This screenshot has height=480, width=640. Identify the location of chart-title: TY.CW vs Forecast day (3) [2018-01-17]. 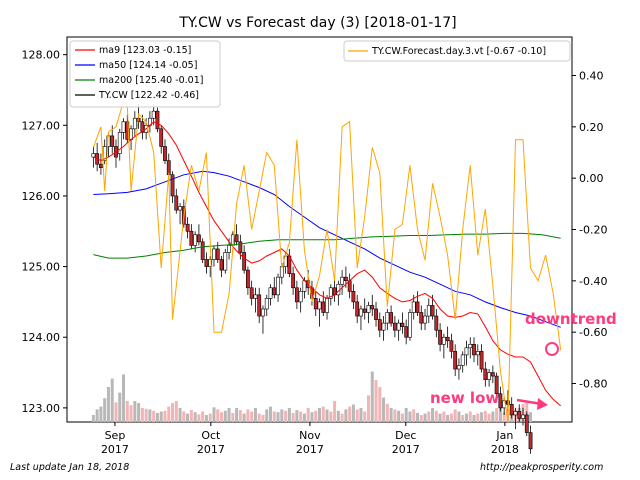
(317, 23).